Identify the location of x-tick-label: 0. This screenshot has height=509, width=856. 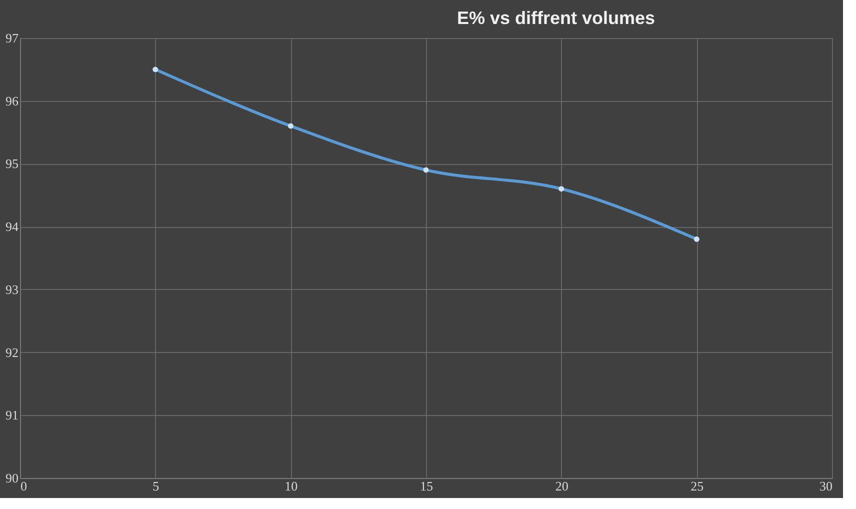
(23, 486).